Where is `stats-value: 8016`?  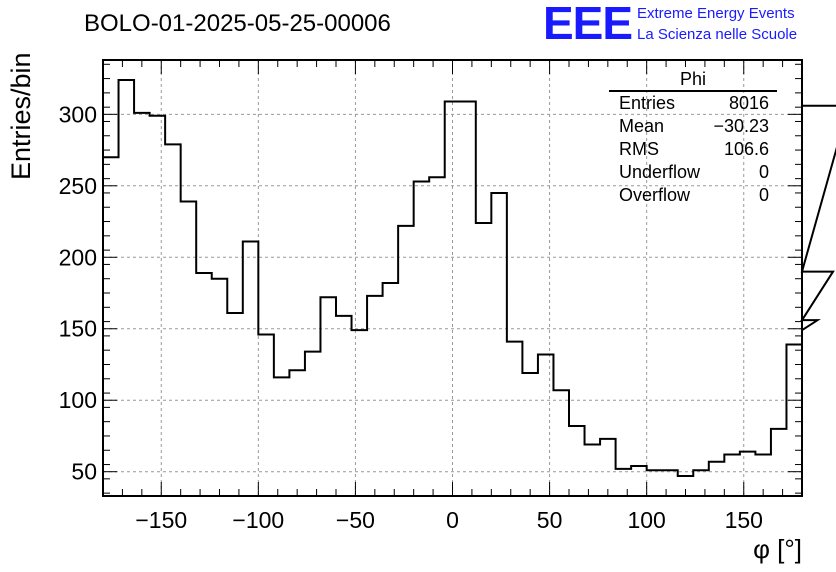
stats-value: 8016 is located at coordinates (748, 103).